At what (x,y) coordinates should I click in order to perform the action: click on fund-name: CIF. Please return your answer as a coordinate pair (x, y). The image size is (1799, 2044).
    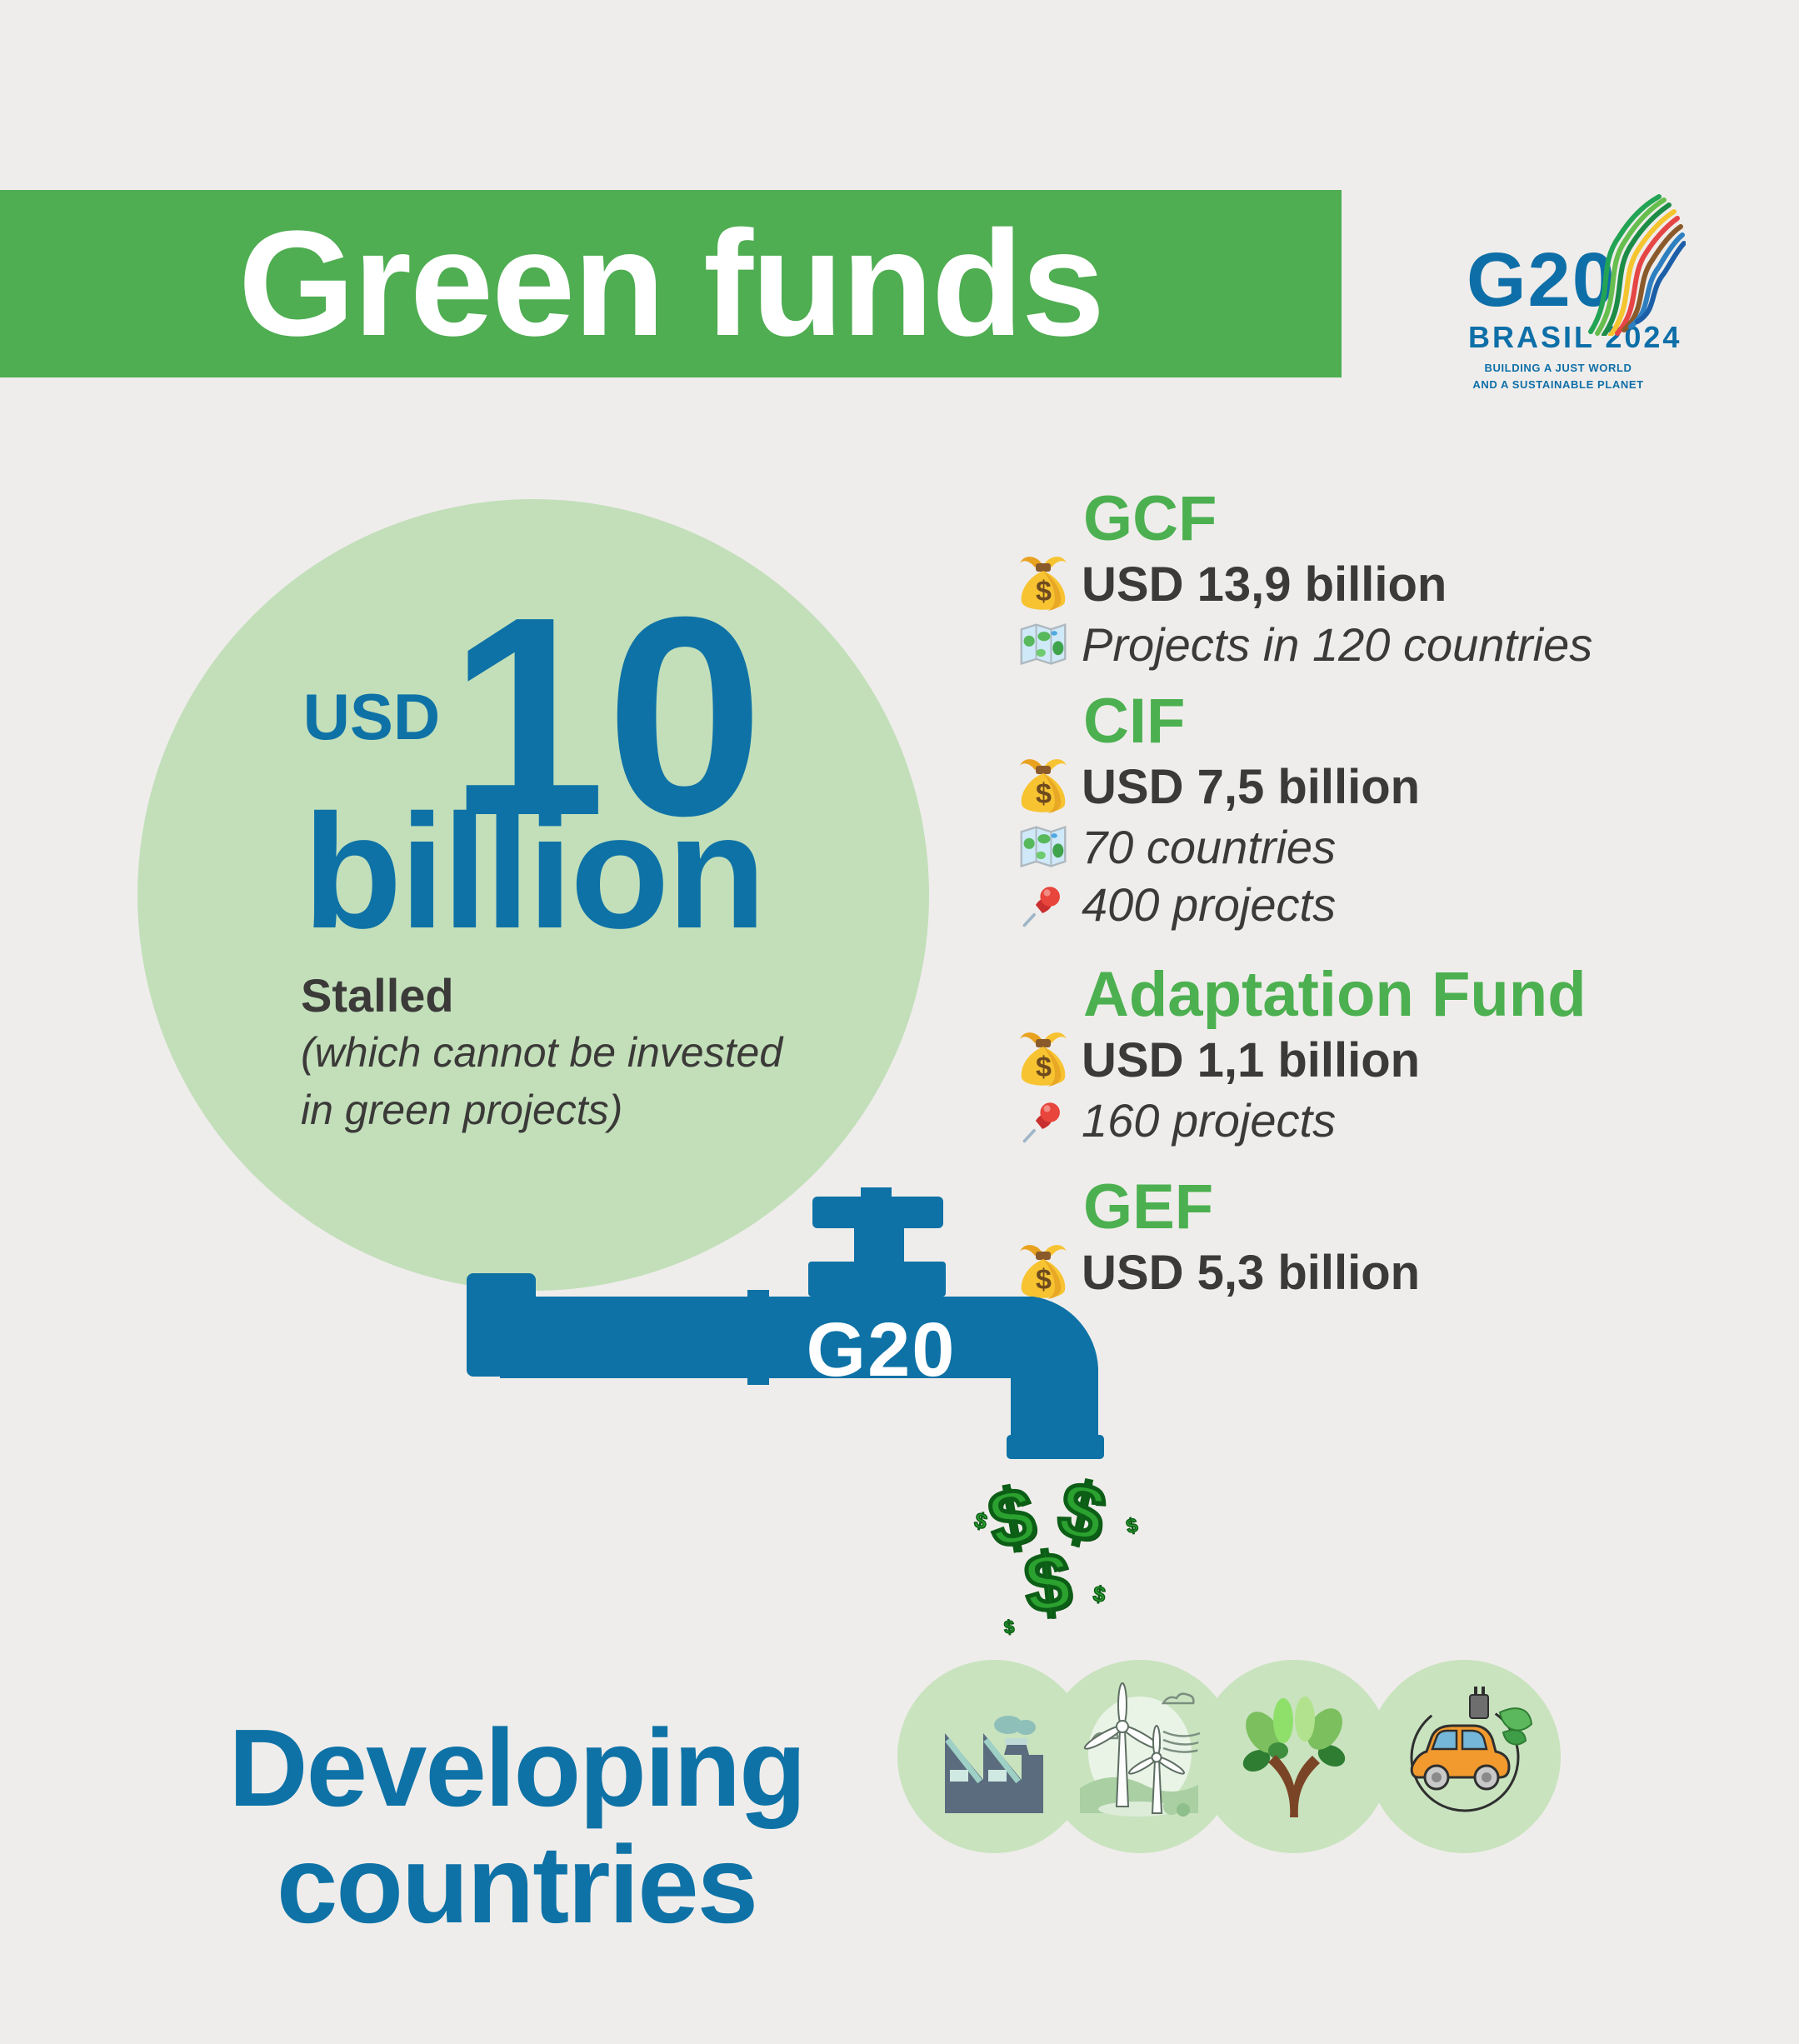
    Looking at the image, I should click on (1134, 722).